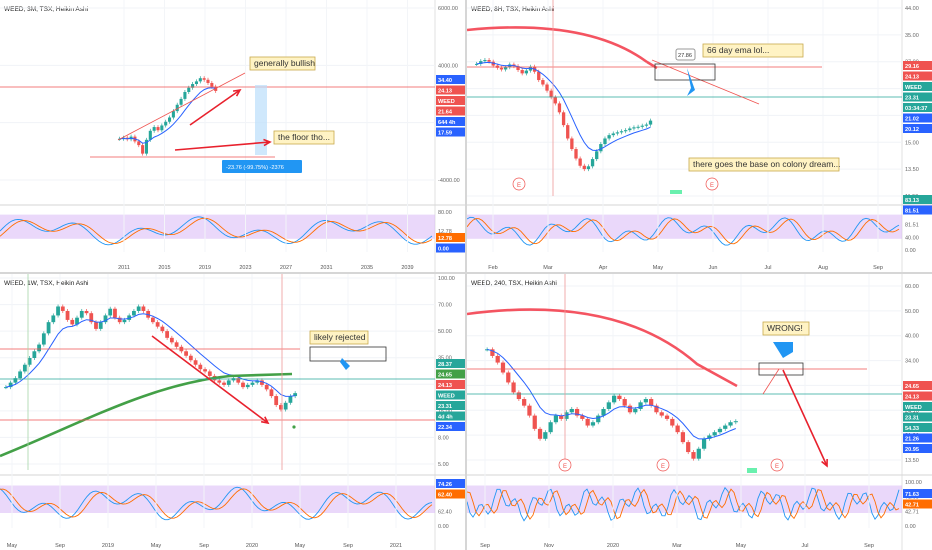  I want to click on price-badge: 28.37, so click(445, 365).